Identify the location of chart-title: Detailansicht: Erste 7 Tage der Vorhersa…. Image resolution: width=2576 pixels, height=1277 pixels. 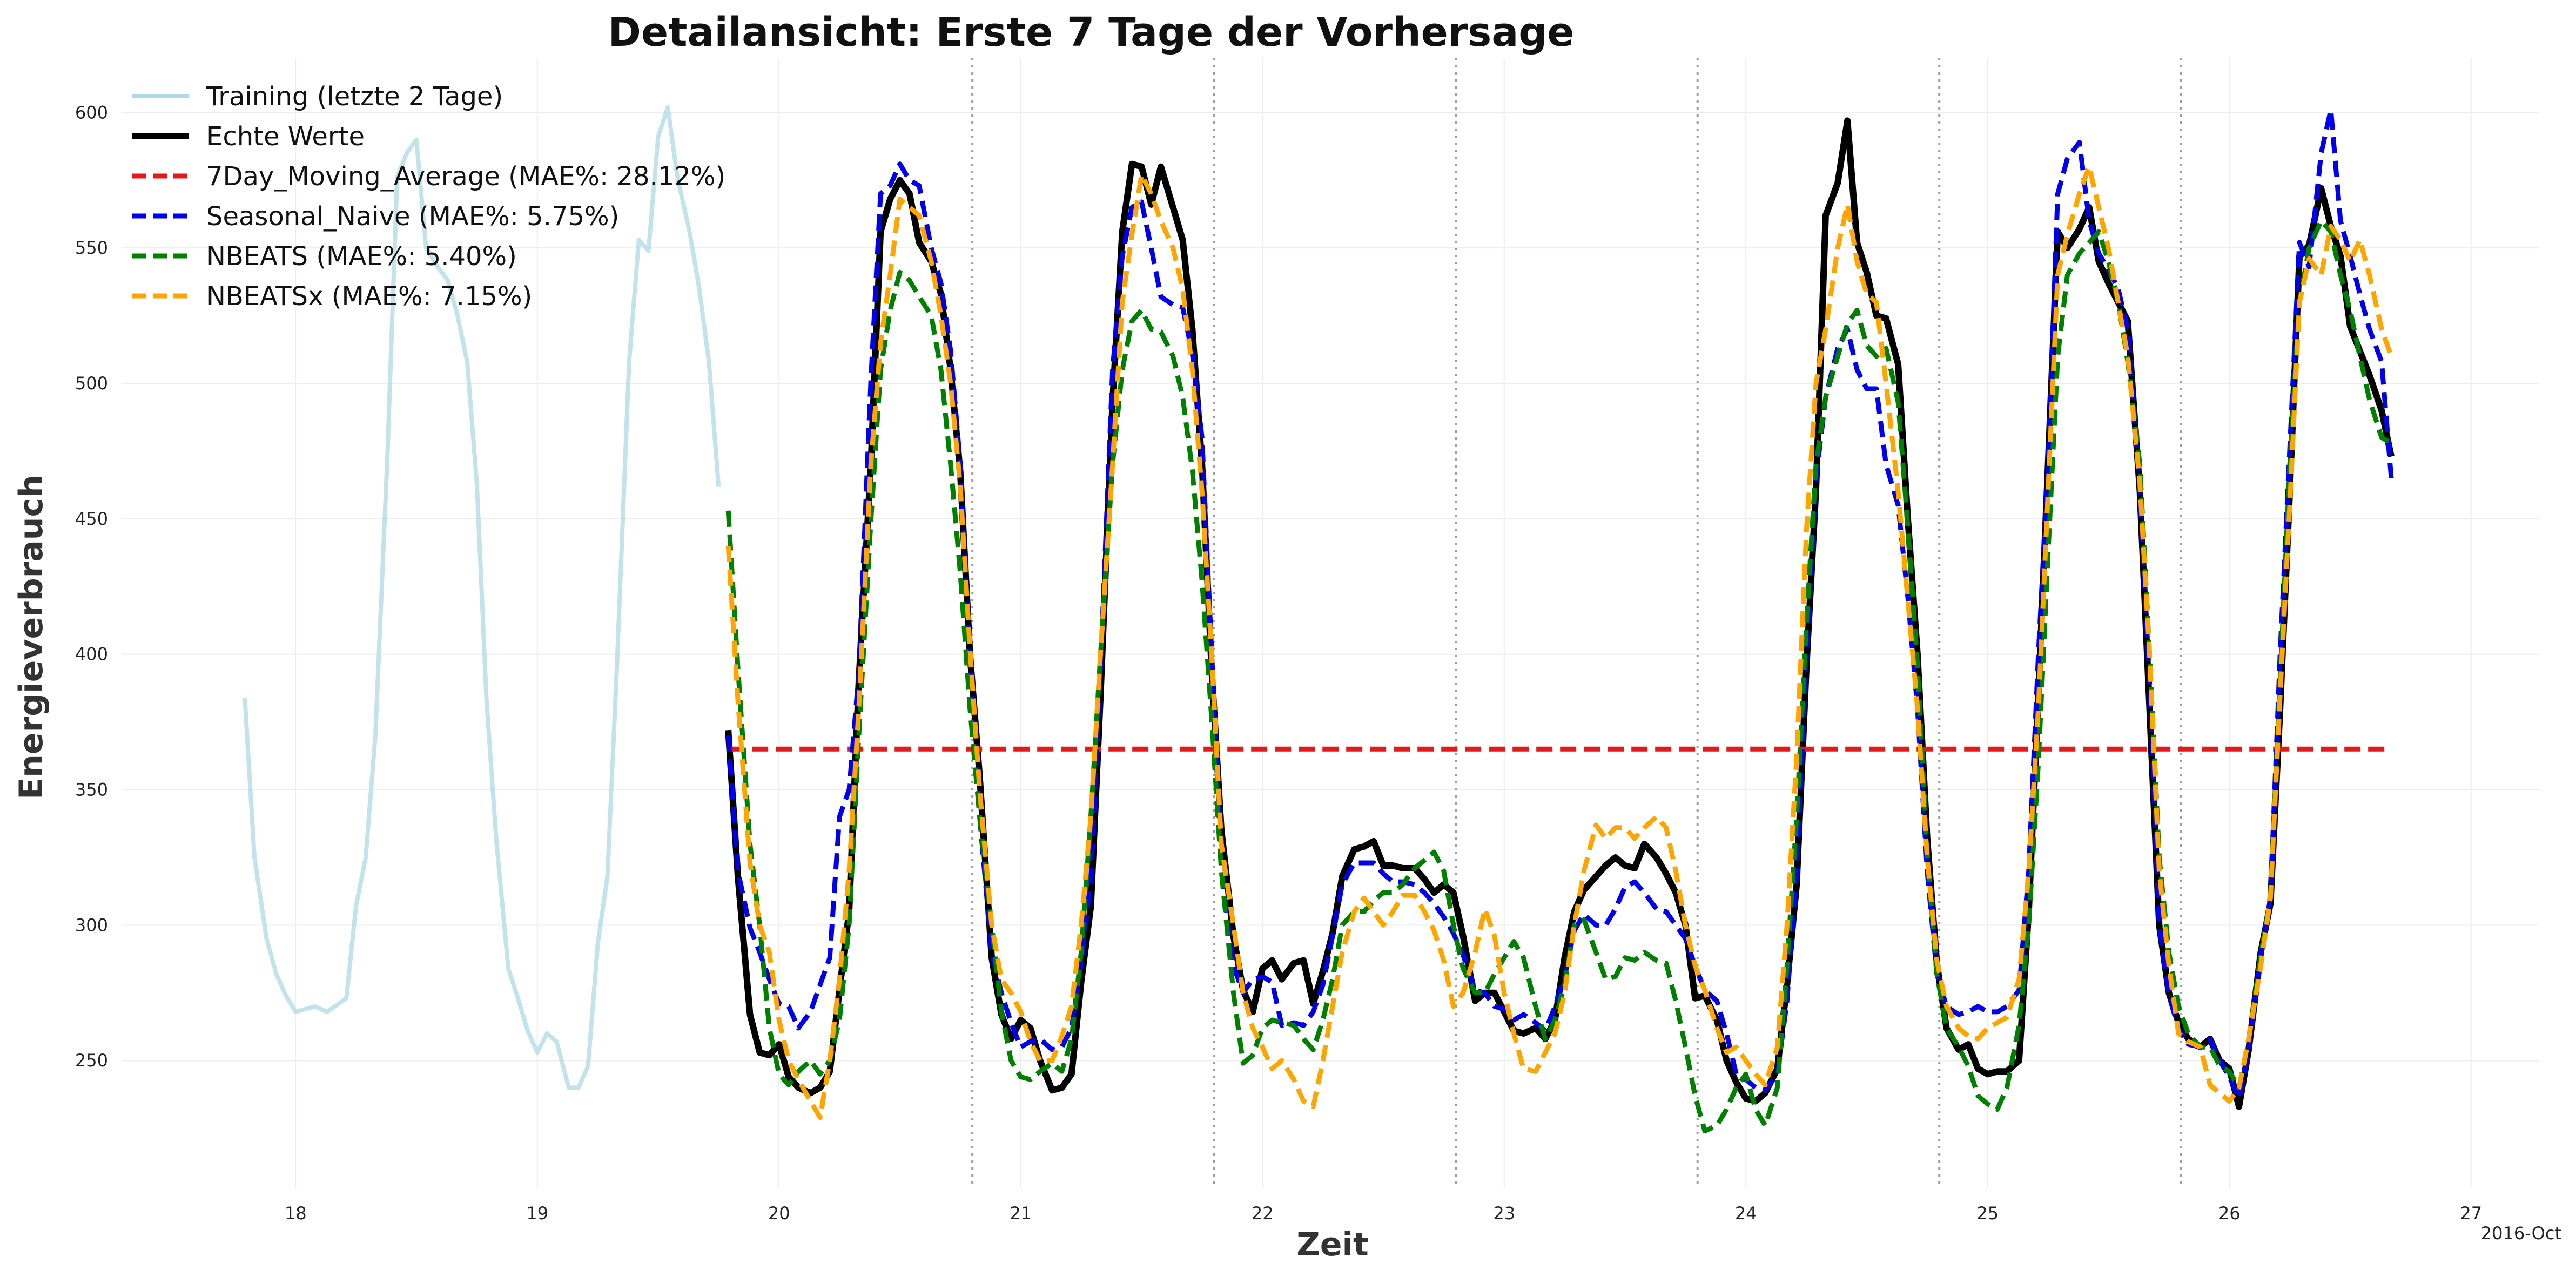
(1091, 32).